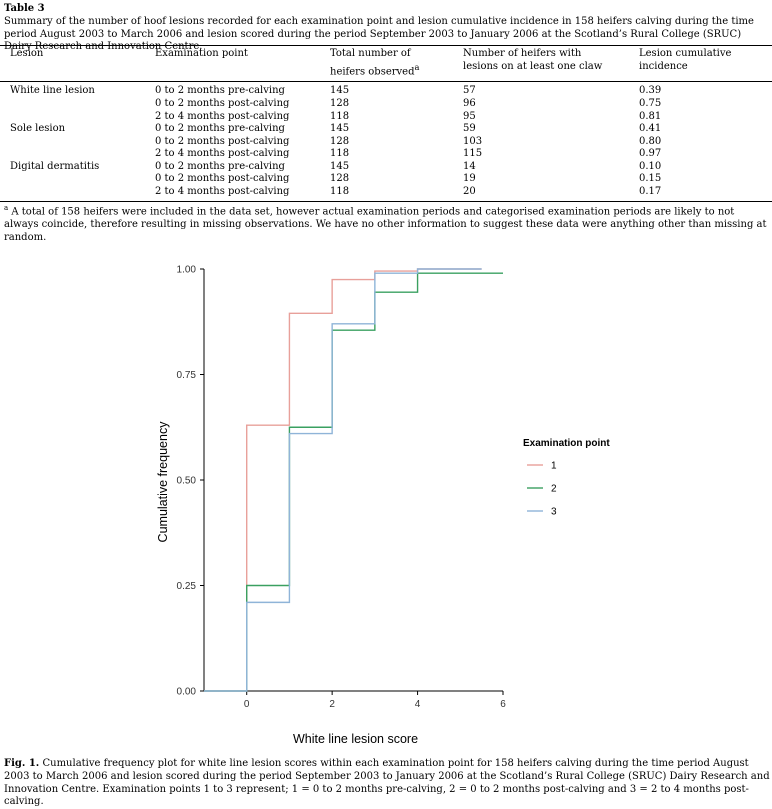 The image size is (772, 809). What do you see at coordinates (187, 375) in the screenshot?
I see `y-tick-label: 0.75` at bounding box center [187, 375].